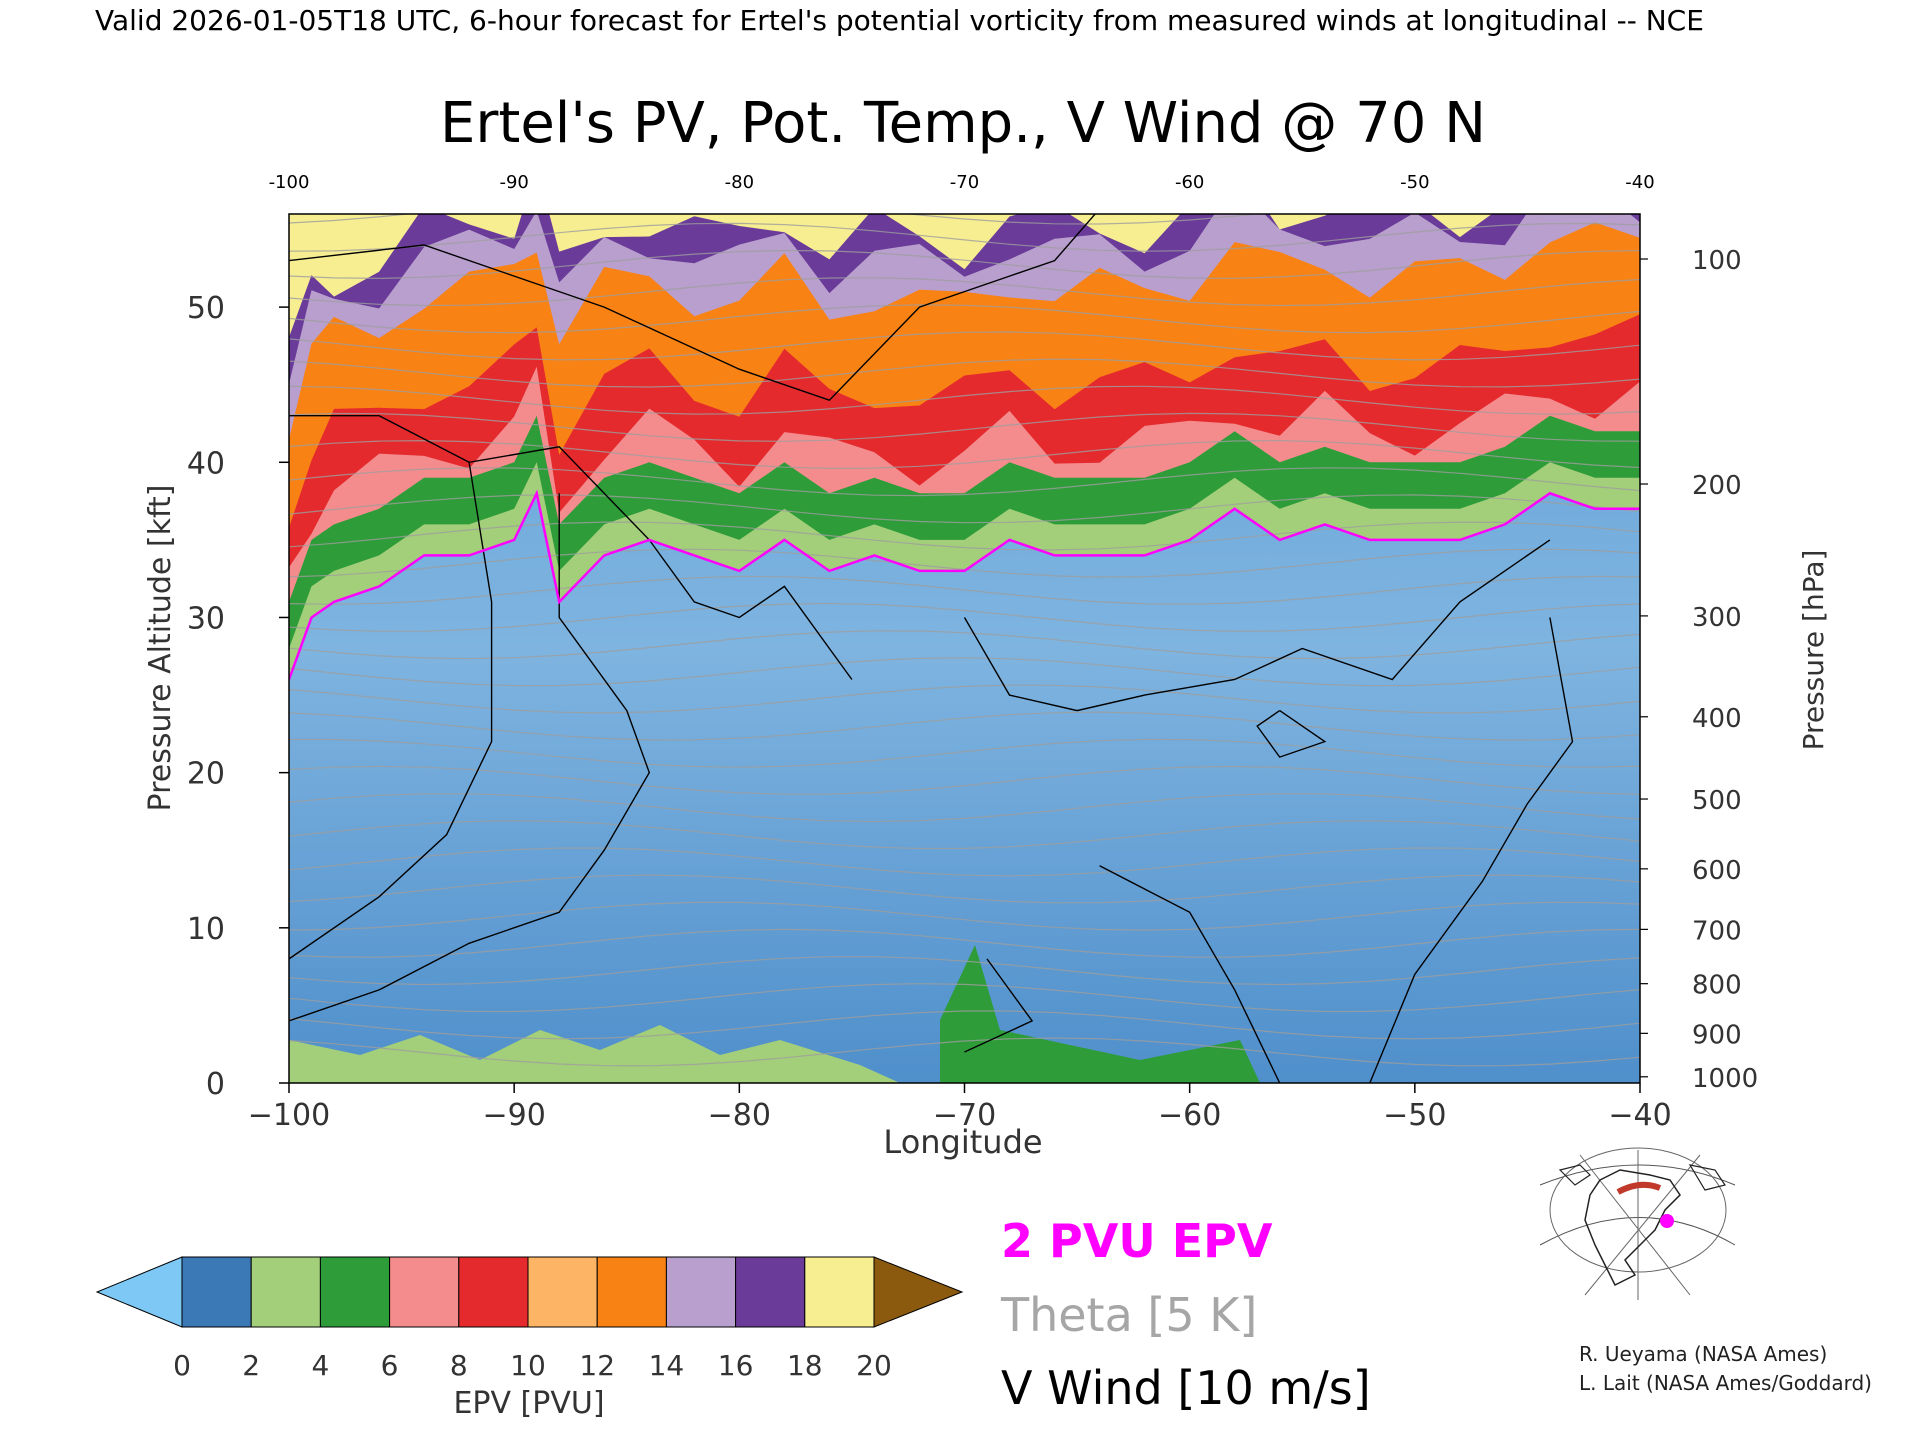 The image size is (1920, 1440). Describe the element at coordinates (1717, 486) in the screenshot. I see `pressure-tick-label: 200` at that location.